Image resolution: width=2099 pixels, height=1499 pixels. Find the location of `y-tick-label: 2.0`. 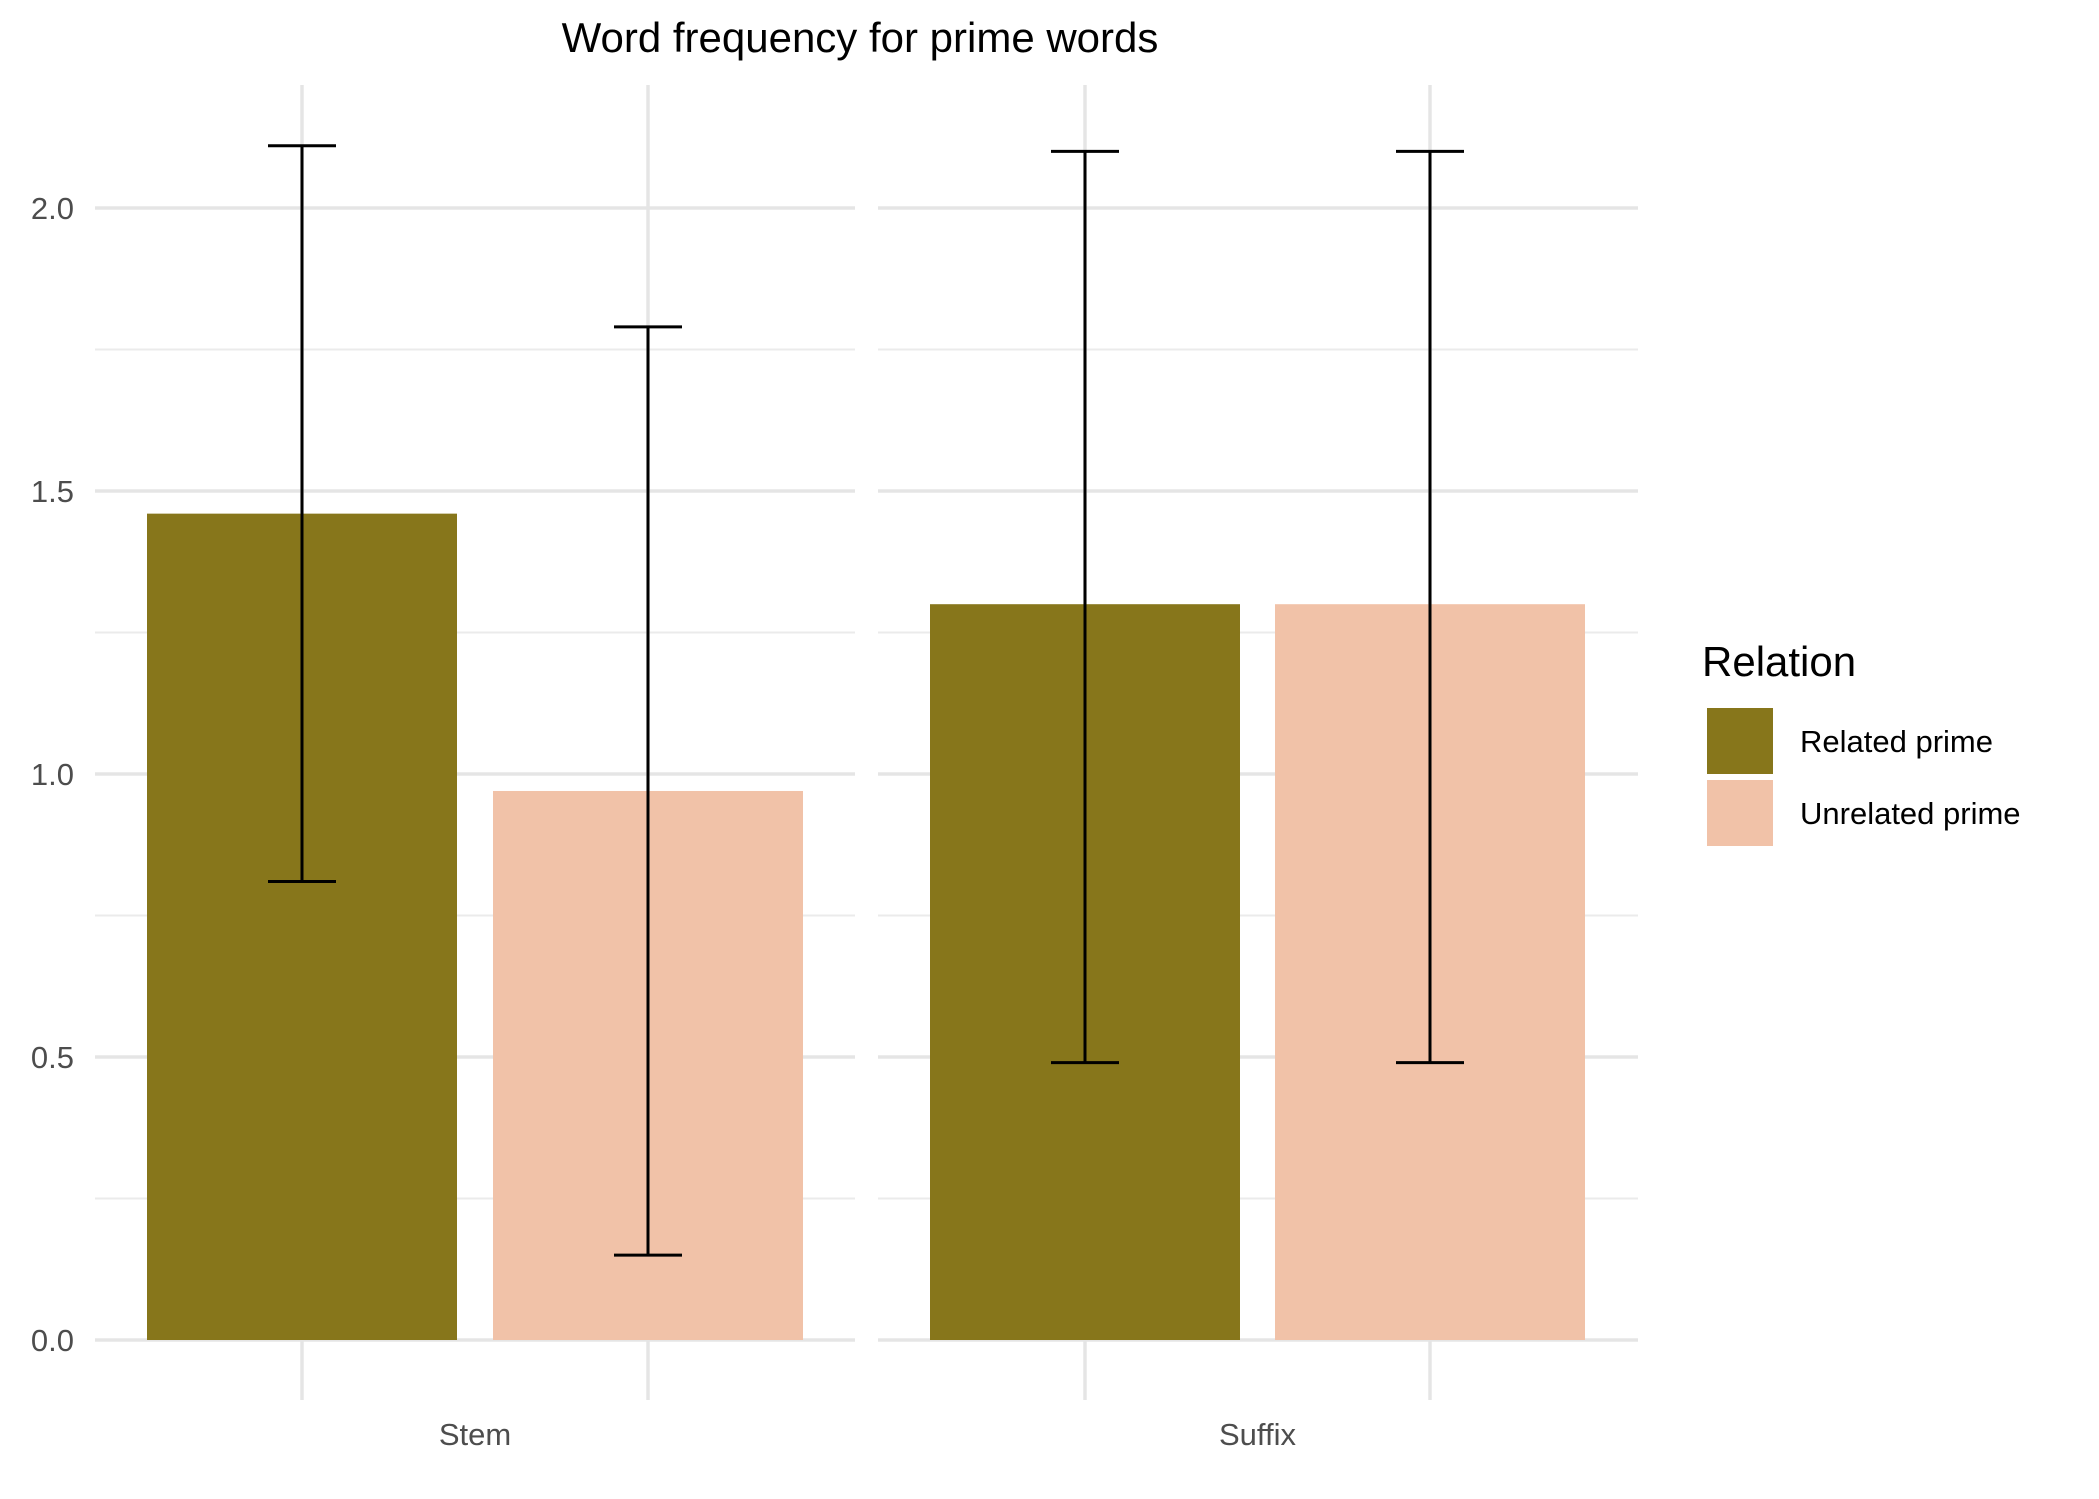

y-tick-label: 2.0 is located at coordinates (52, 208).